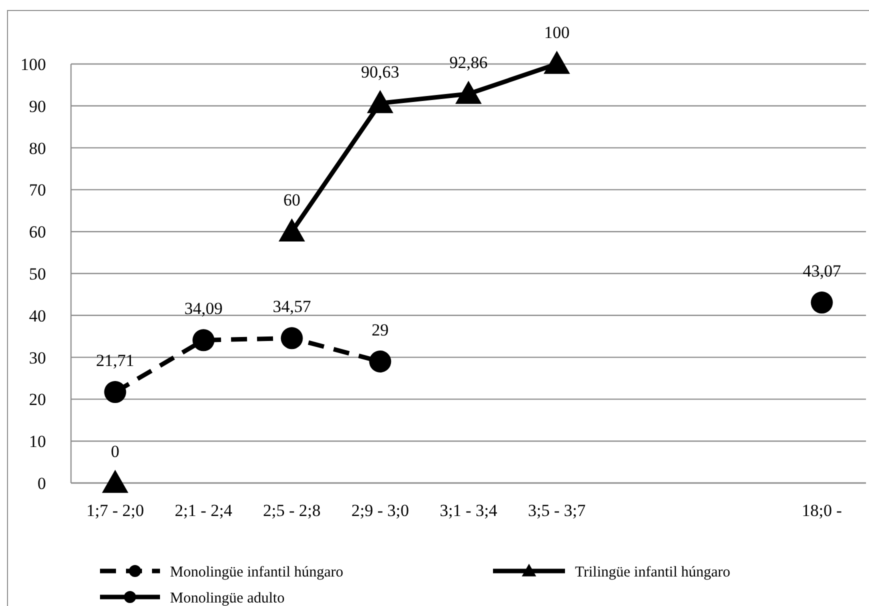 The image size is (869, 606). What do you see at coordinates (822, 271) in the screenshot?
I see `data-label: 43,07` at bounding box center [822, 271].